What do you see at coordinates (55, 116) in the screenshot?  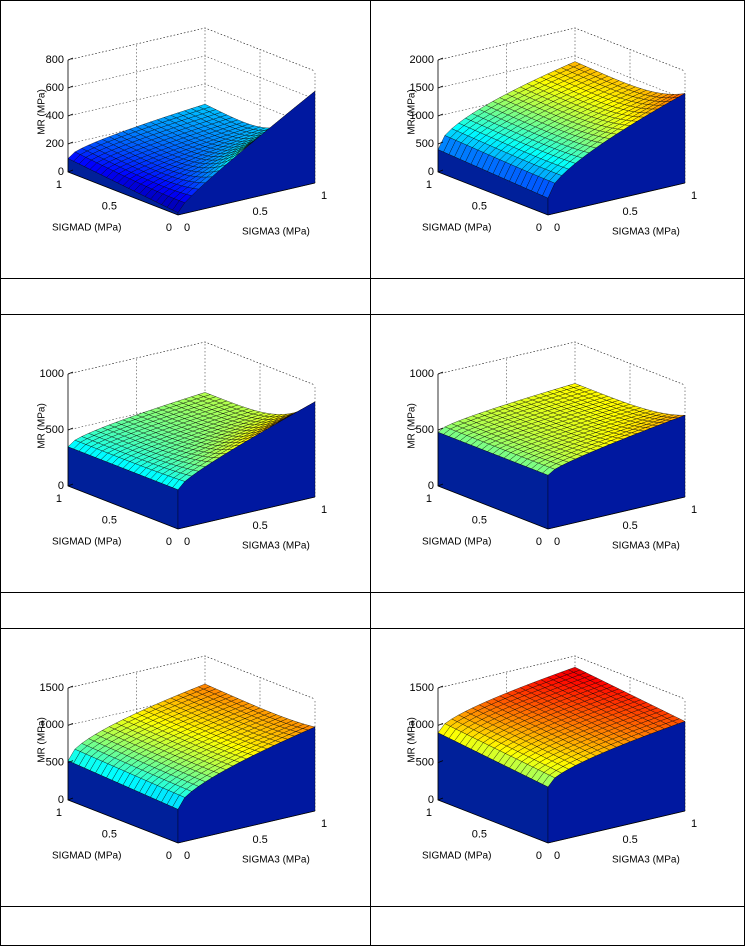 I see `z-tick-label: 400` at bounding box center [55, 116].